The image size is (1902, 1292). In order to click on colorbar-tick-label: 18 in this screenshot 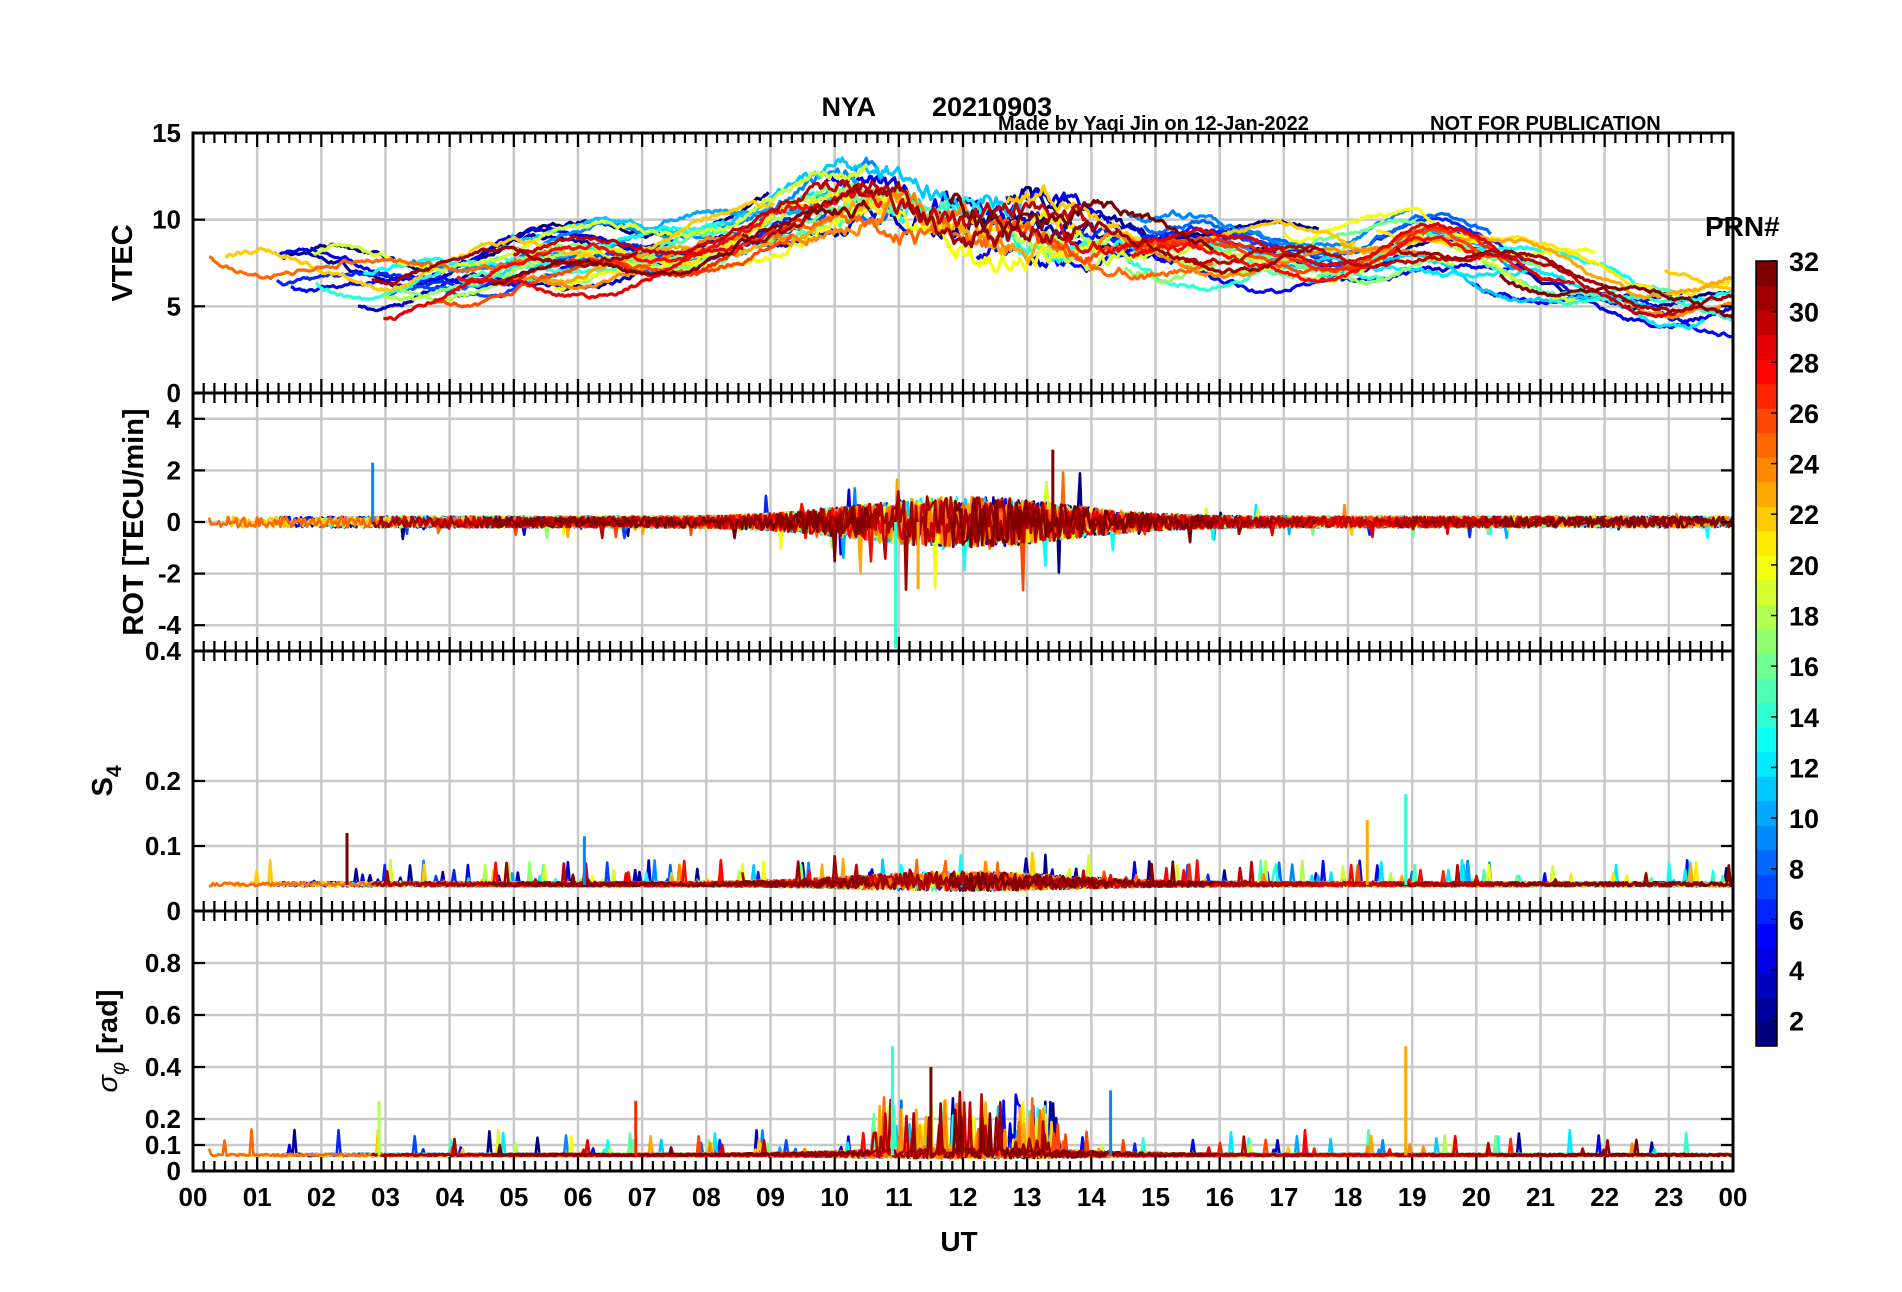, I will do `click(1804, 617)`.